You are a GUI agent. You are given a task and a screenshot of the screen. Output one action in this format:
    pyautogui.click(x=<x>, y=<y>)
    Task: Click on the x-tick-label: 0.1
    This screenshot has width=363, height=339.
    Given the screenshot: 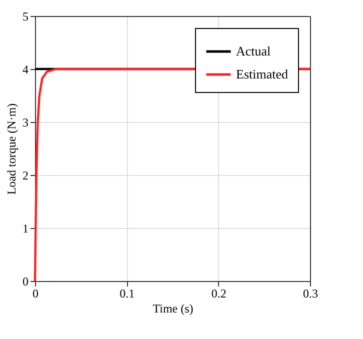 What is the action you would take?
    pyautogui.click(x=127, y=293)
    